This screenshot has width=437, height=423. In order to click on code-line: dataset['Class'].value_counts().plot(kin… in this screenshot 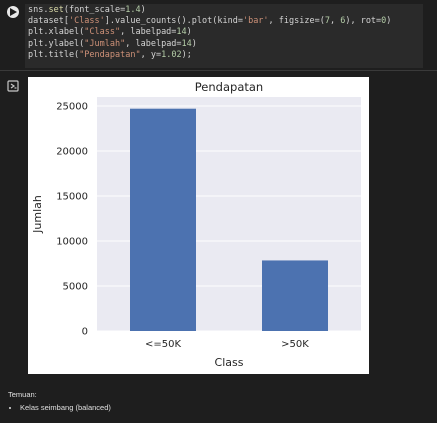, I will do `click(210, 21)`.